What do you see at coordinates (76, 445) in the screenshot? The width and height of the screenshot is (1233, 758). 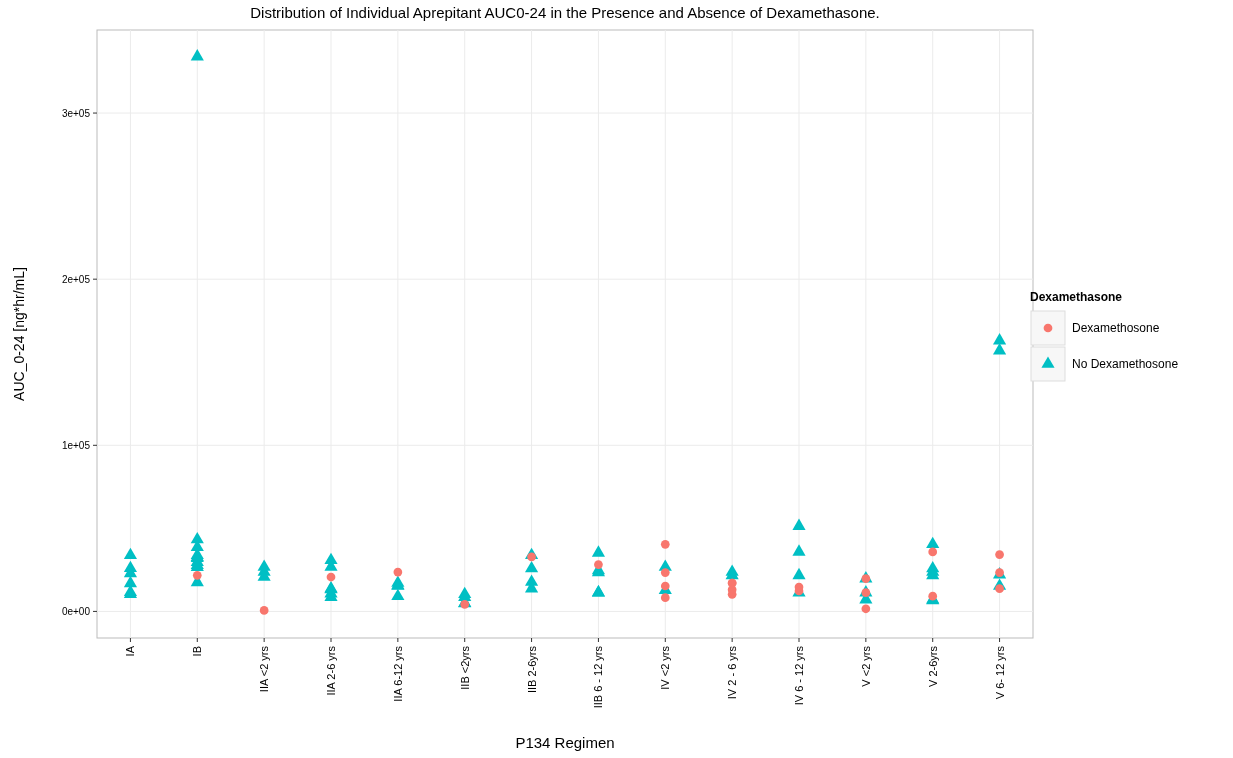 I see `y-tick-label: 1e+05` at bounding box center [76, 445].